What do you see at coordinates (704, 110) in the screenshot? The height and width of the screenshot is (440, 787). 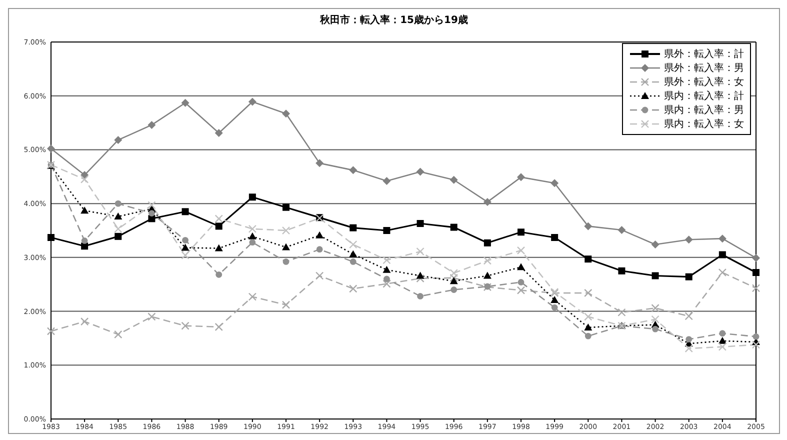 I see `legend-label: 県内：転入率：男` at bounding box center [704, 110].